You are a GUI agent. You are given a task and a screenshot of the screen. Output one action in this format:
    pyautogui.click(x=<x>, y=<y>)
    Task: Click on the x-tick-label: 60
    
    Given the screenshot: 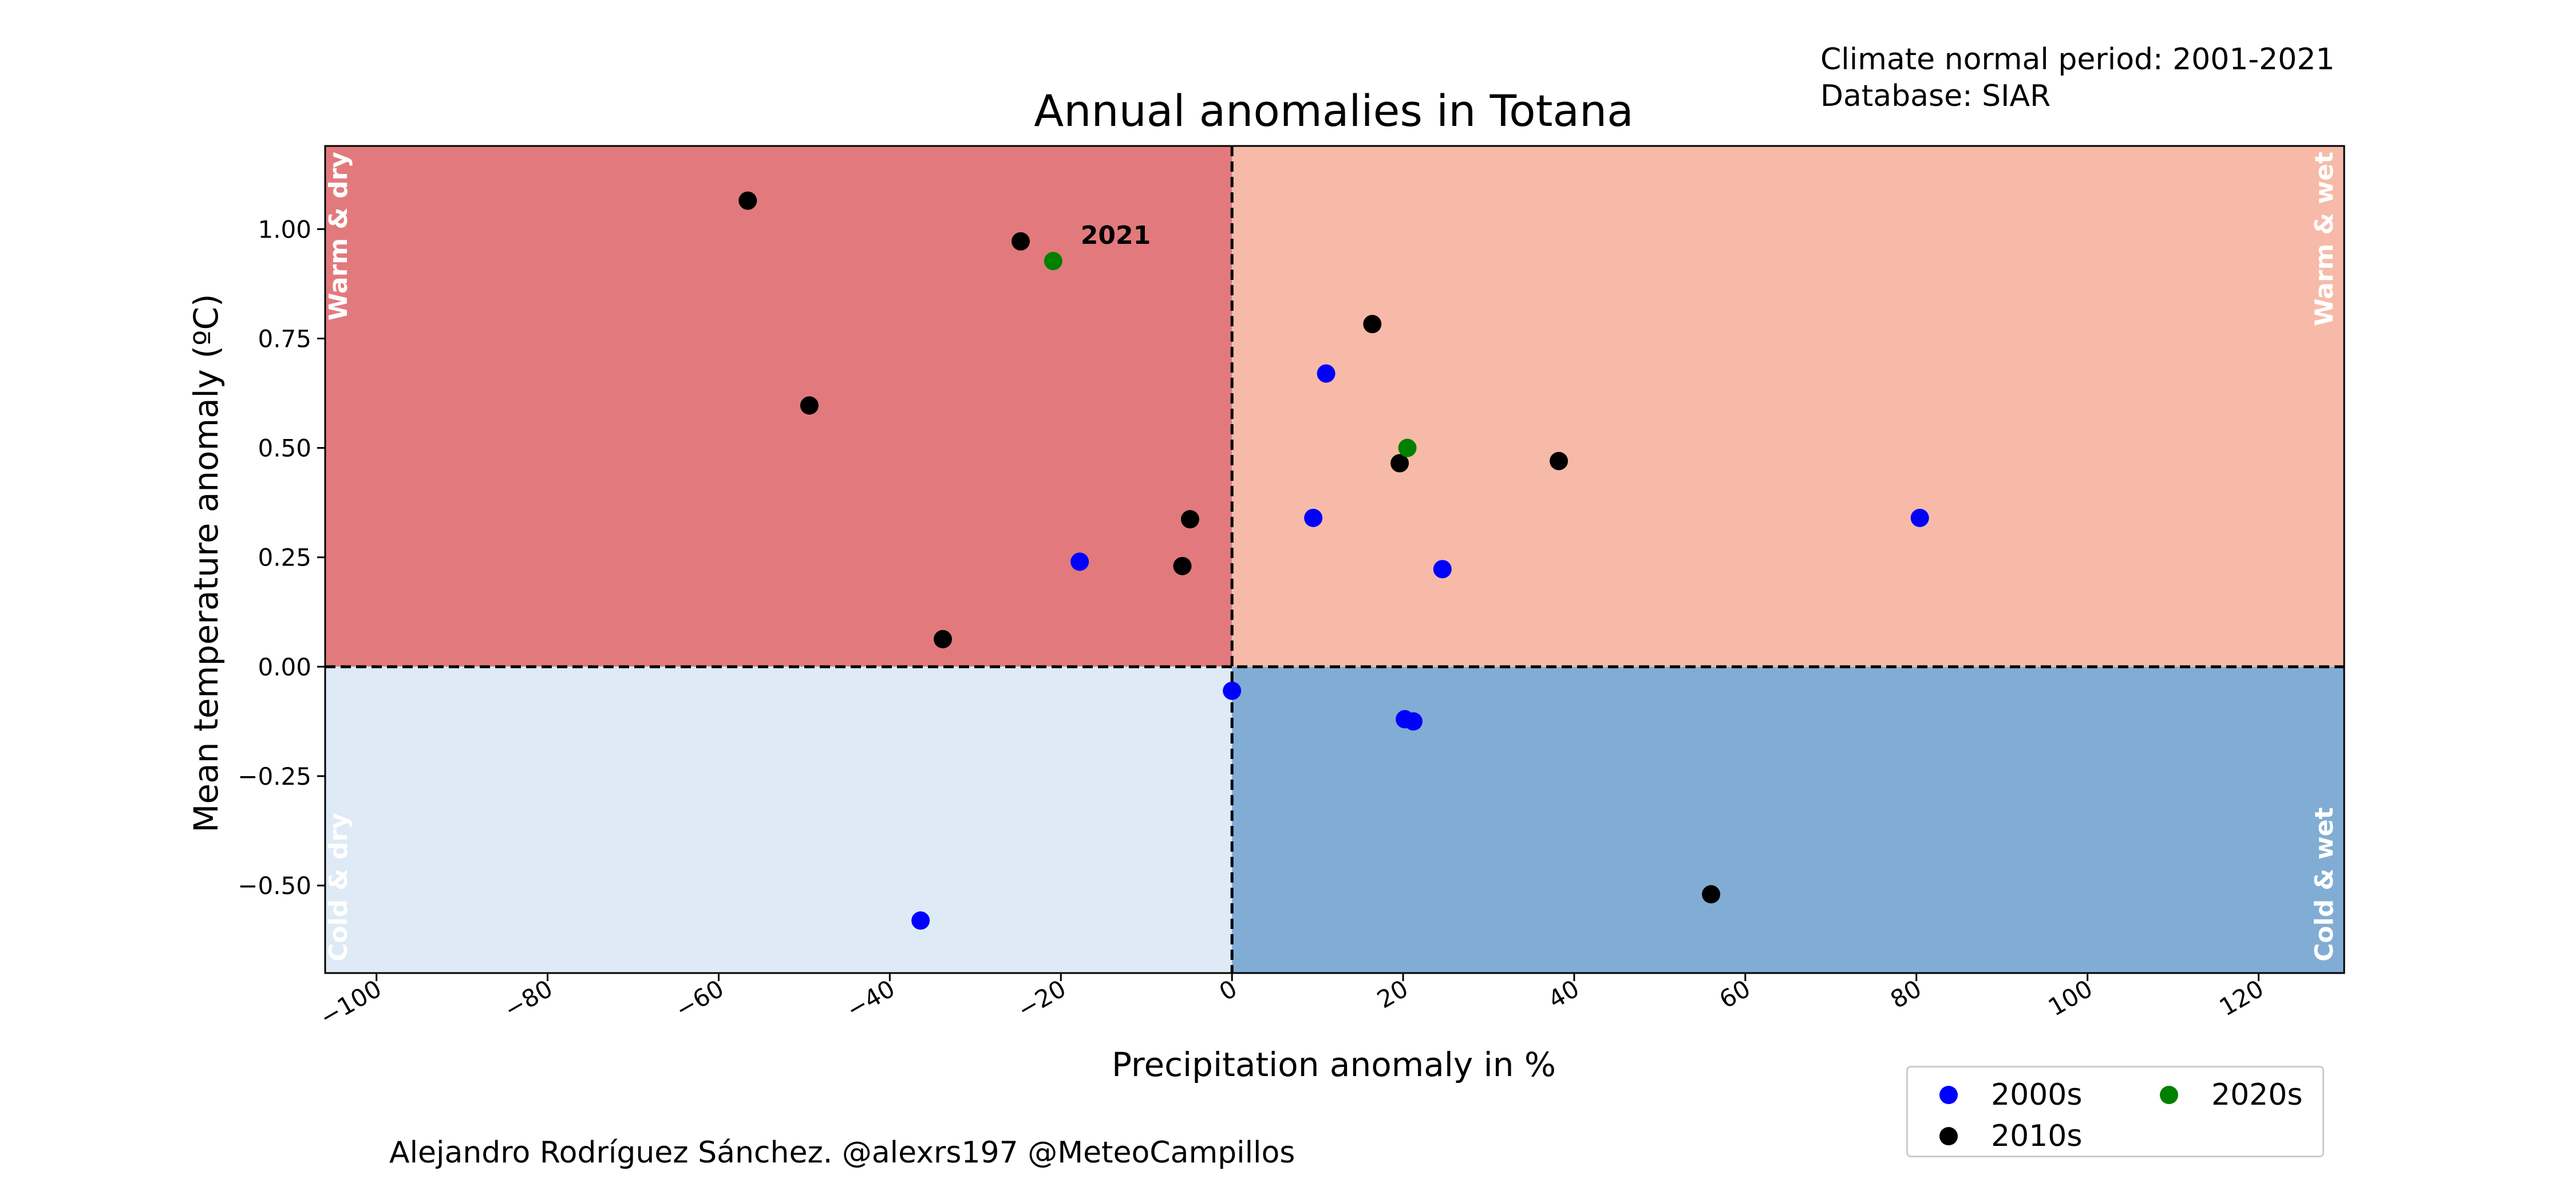 What is the action you would take?
    pyautogui.click(x=1734, y=994)
    